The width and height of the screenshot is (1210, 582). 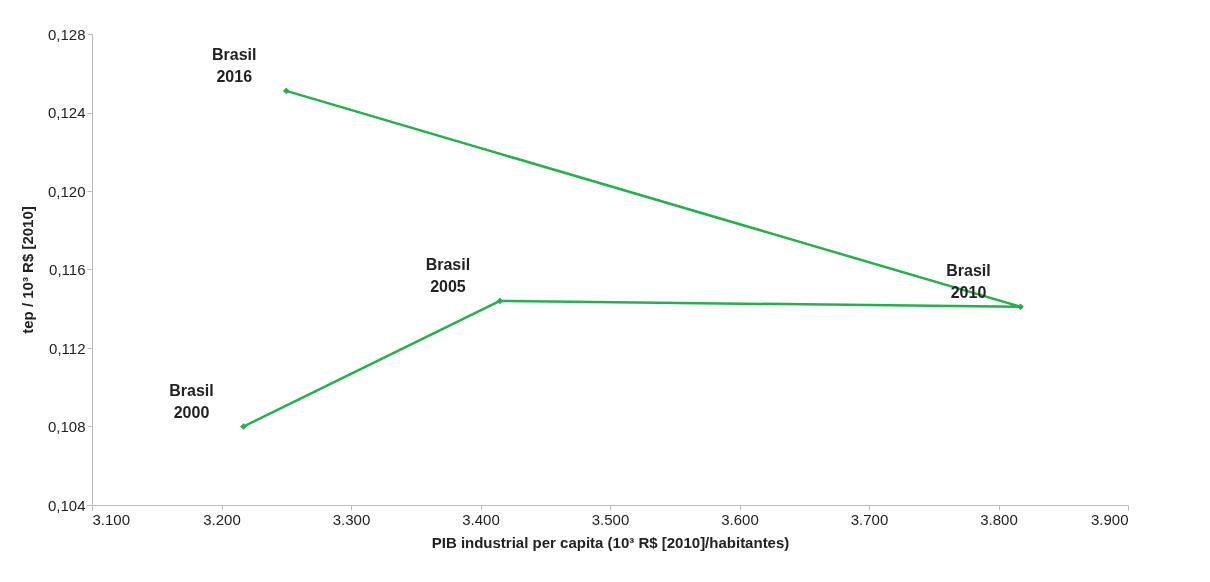 What do you see at coordinates (67, 348) in the screenshot?
I see `y-tick-label: 0,112` at bounding box center [67, 348].